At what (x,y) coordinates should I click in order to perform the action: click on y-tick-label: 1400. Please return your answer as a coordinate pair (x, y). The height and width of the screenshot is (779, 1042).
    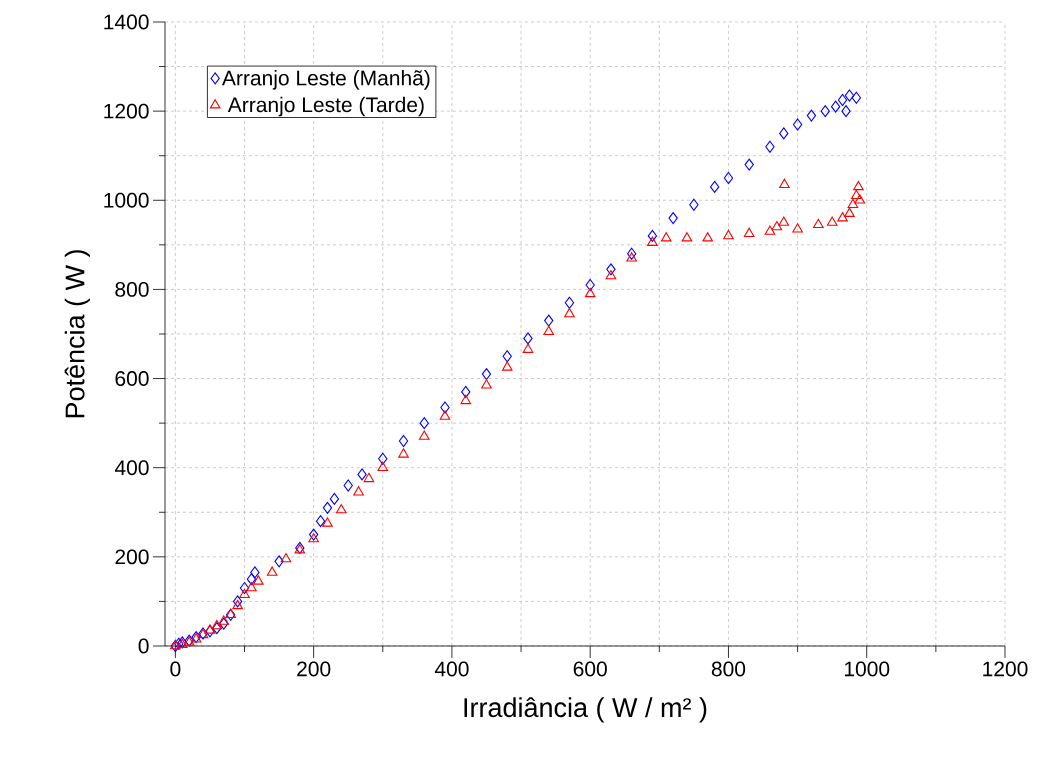
    Looking at the image, I should click on (126, 22).